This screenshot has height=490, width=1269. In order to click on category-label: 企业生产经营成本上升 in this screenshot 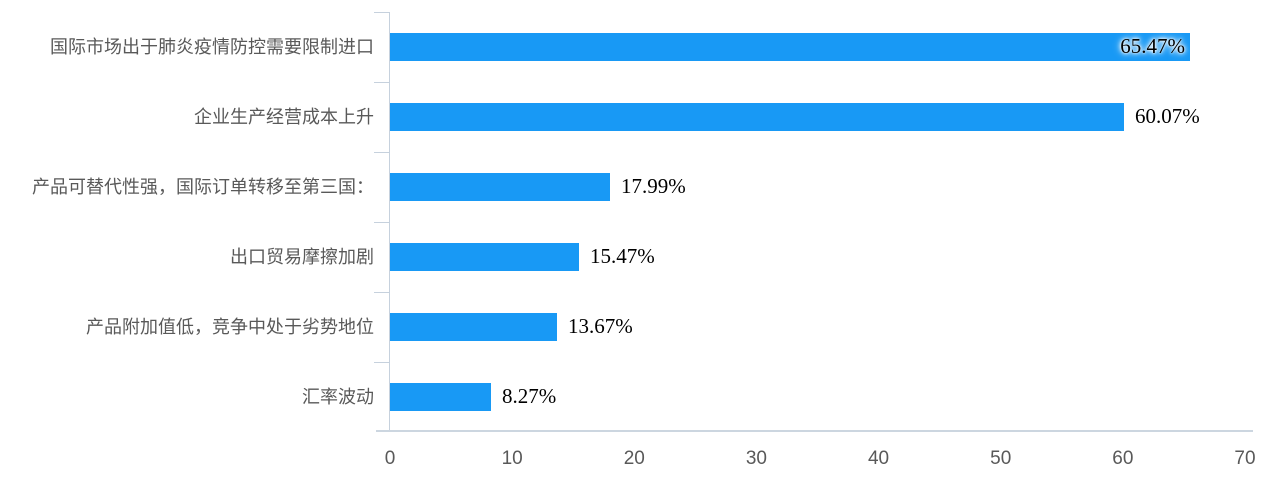, I will do `click(284, 117)`.